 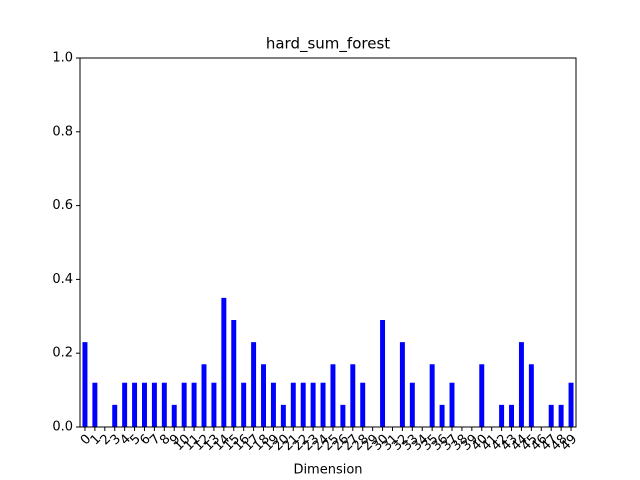 What do you see at coordinates (62, 353) in the screenshot?
I see `y-tick-label: 0.2` at bounding box center [62, 353].